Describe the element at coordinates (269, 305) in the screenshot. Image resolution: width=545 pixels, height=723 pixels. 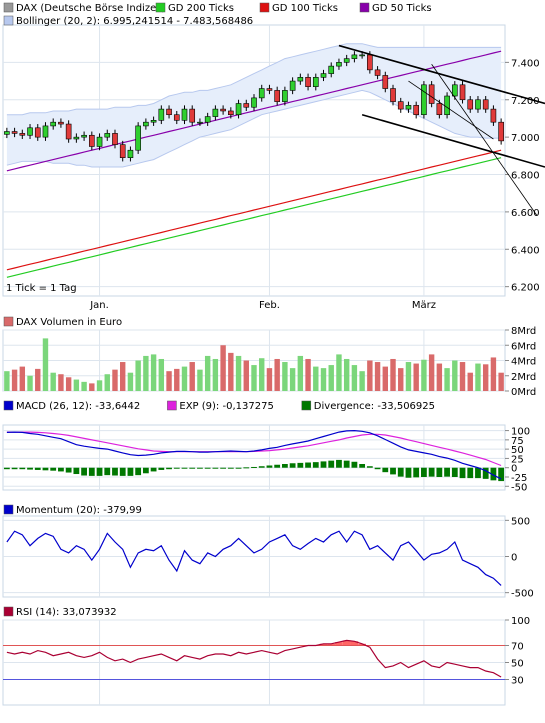
I see `x-tick-label: Feb.` at that location.